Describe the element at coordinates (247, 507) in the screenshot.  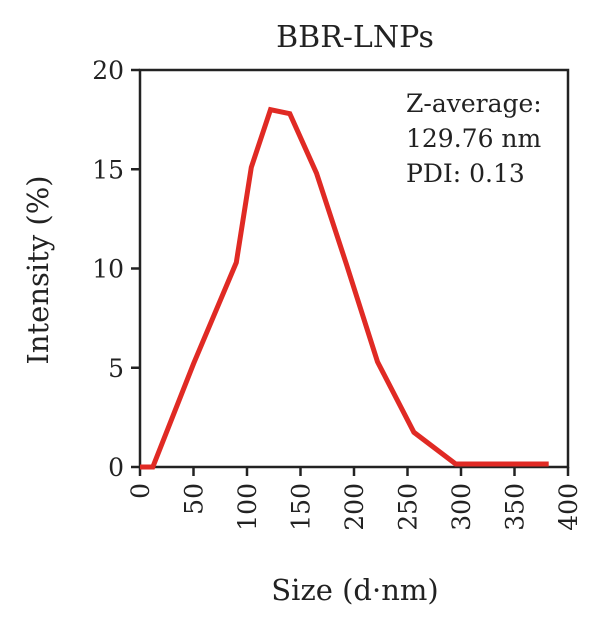
I see `x-tick-label: 100` at that location.